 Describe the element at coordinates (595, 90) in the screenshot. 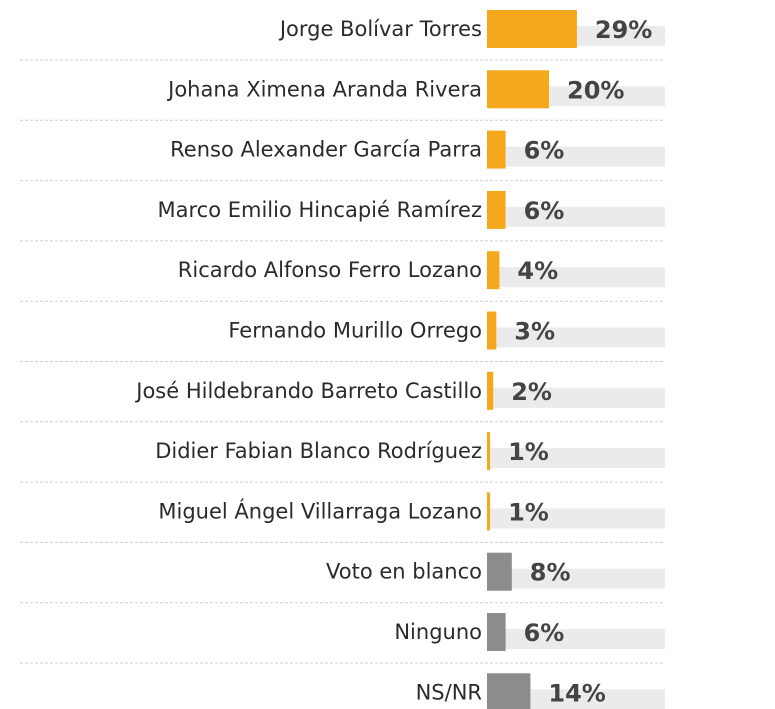

I see `value-label: 20%` at that location.